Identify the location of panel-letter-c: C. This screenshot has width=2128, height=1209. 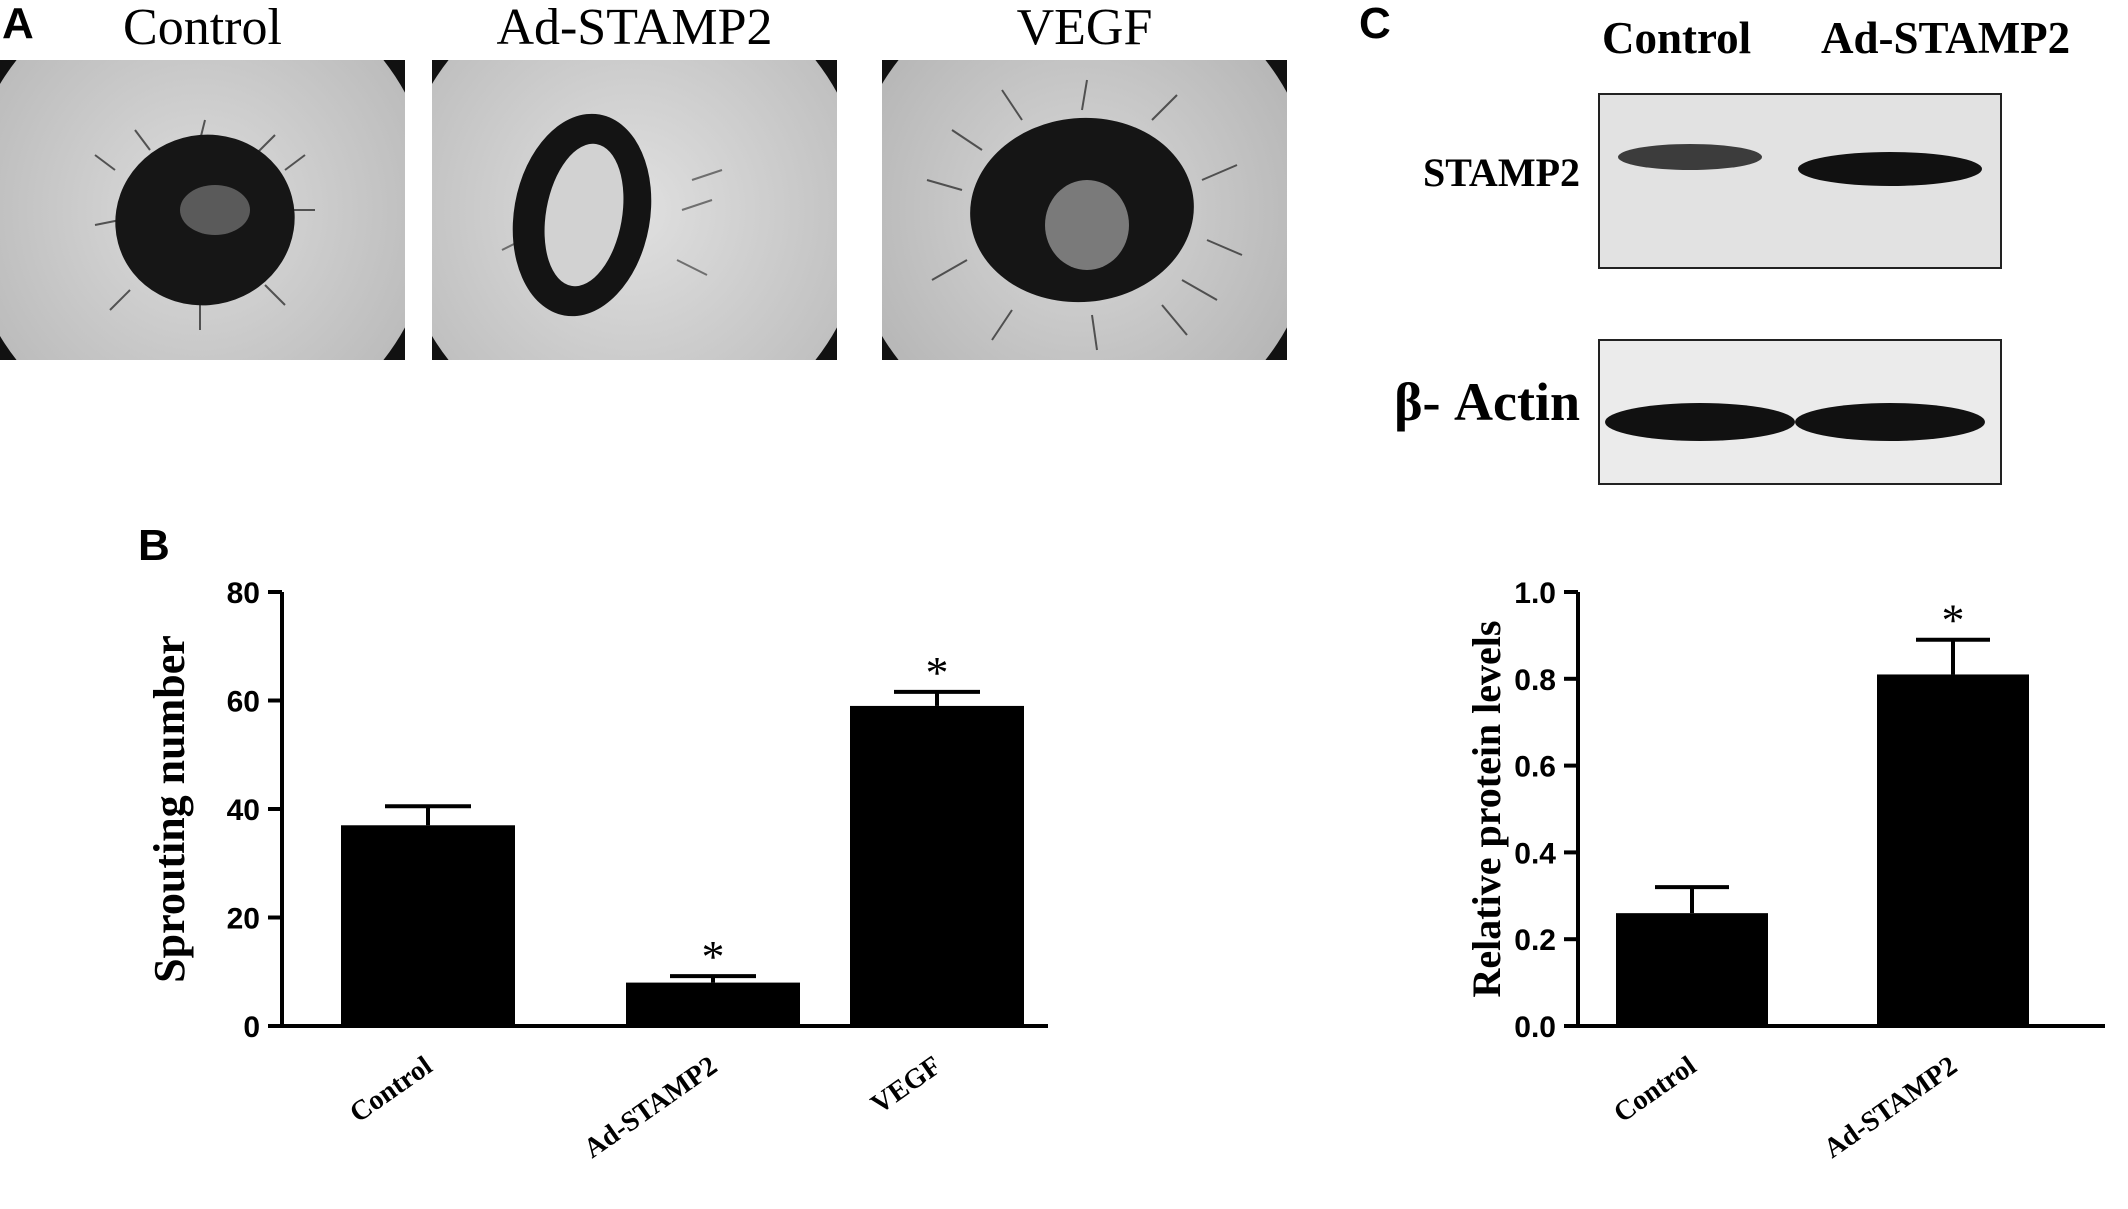
(1375, 24).